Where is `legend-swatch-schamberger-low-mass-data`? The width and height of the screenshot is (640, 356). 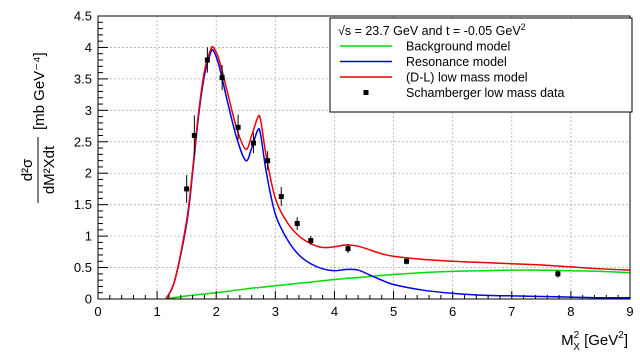 legend-swatch-schamberger-low-mass-data is located at coordinates (366, 92).